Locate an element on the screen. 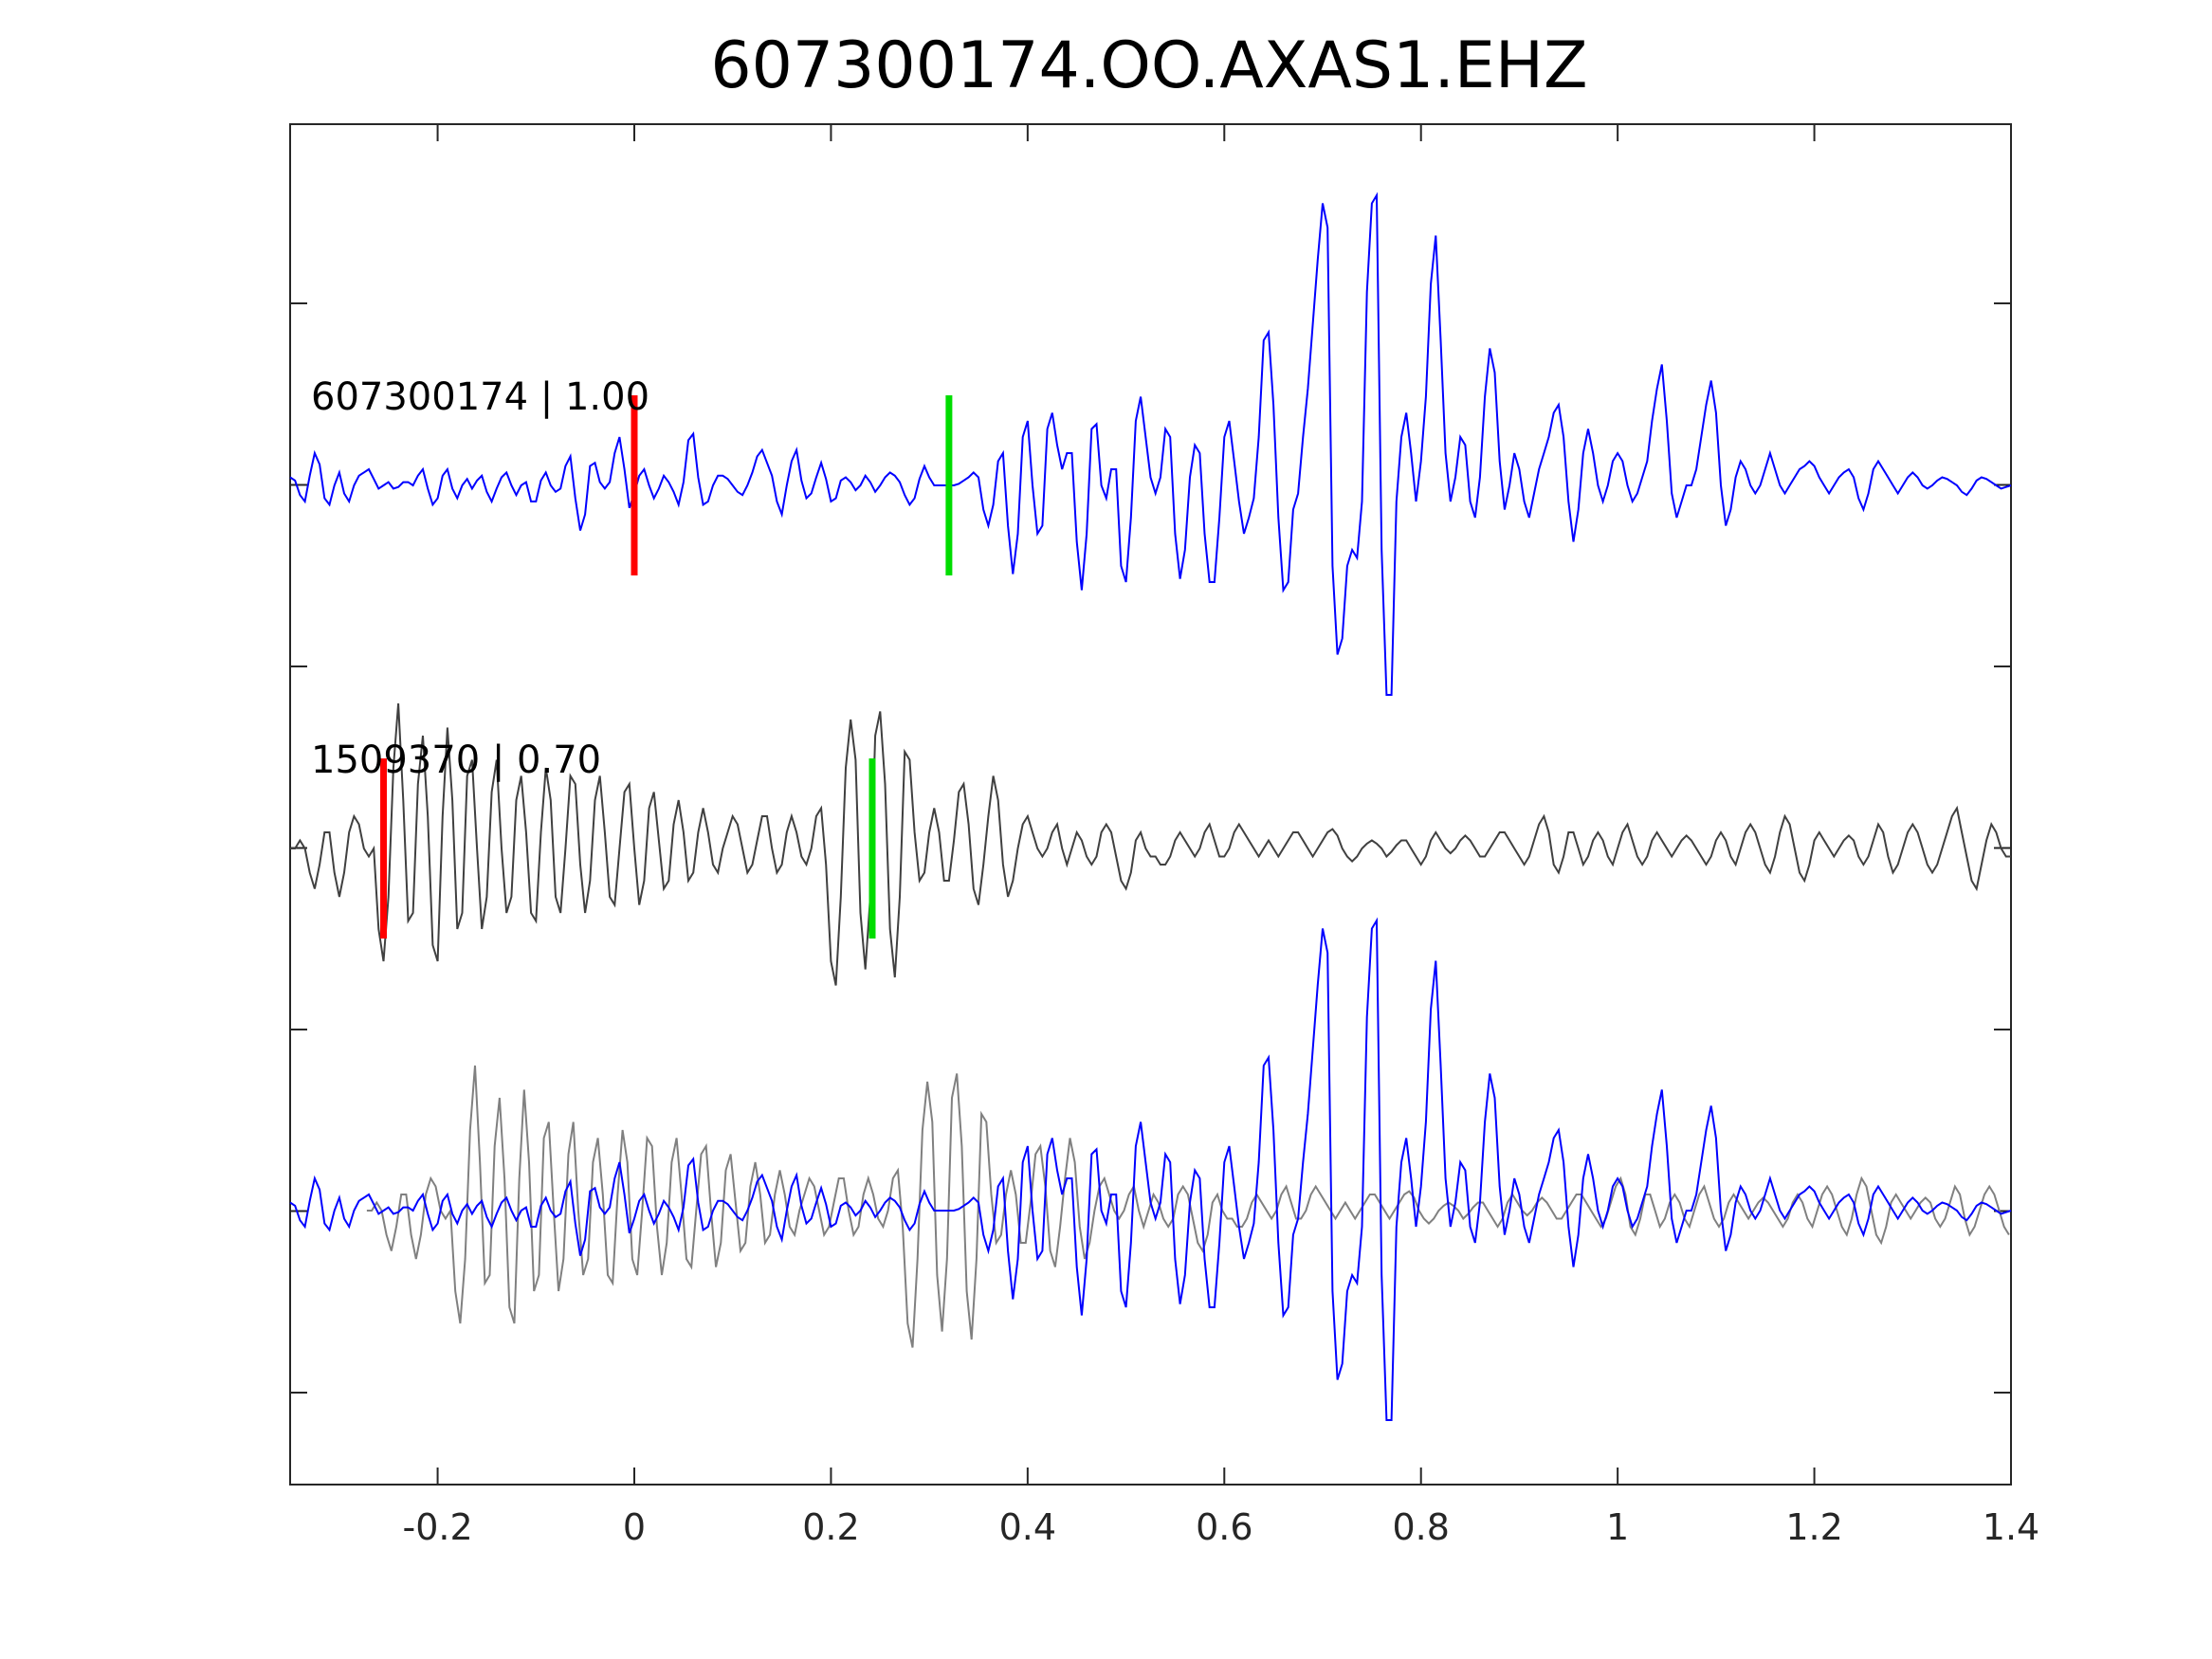 The image size is (2212, 1659). x-tick-label: 0.6 is located at coordinates (1224, 1527).